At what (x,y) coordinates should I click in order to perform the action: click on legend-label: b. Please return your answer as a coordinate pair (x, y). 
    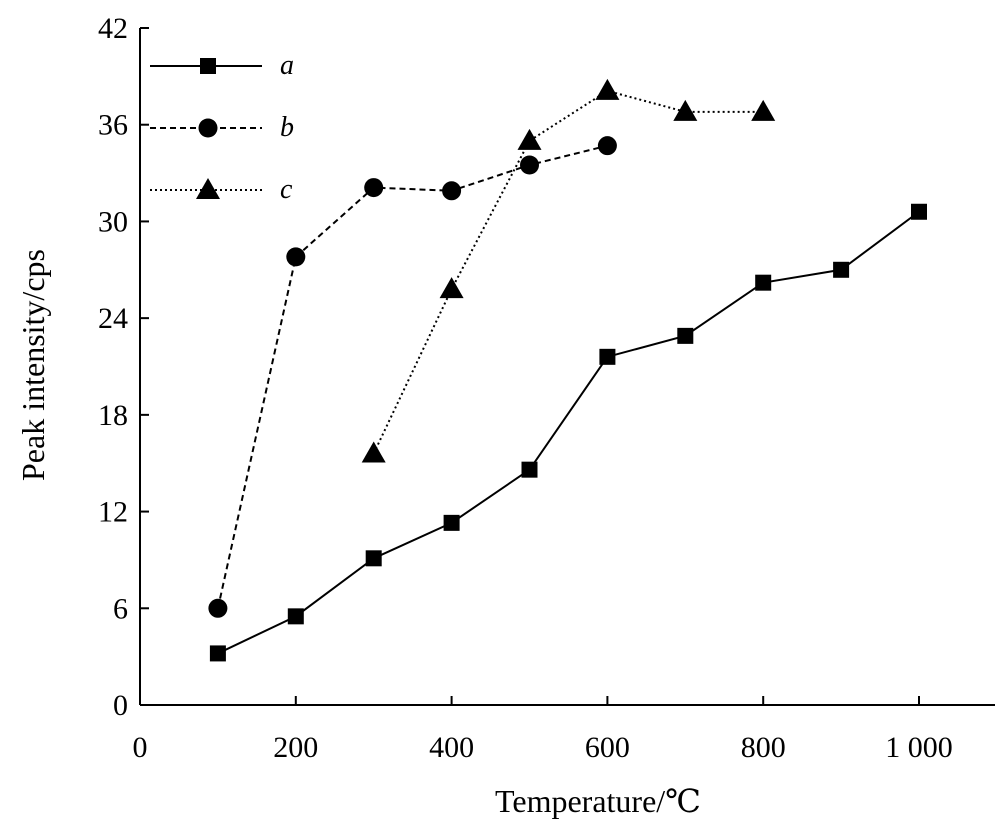
    Looking at the image, I should click on (287, 127).